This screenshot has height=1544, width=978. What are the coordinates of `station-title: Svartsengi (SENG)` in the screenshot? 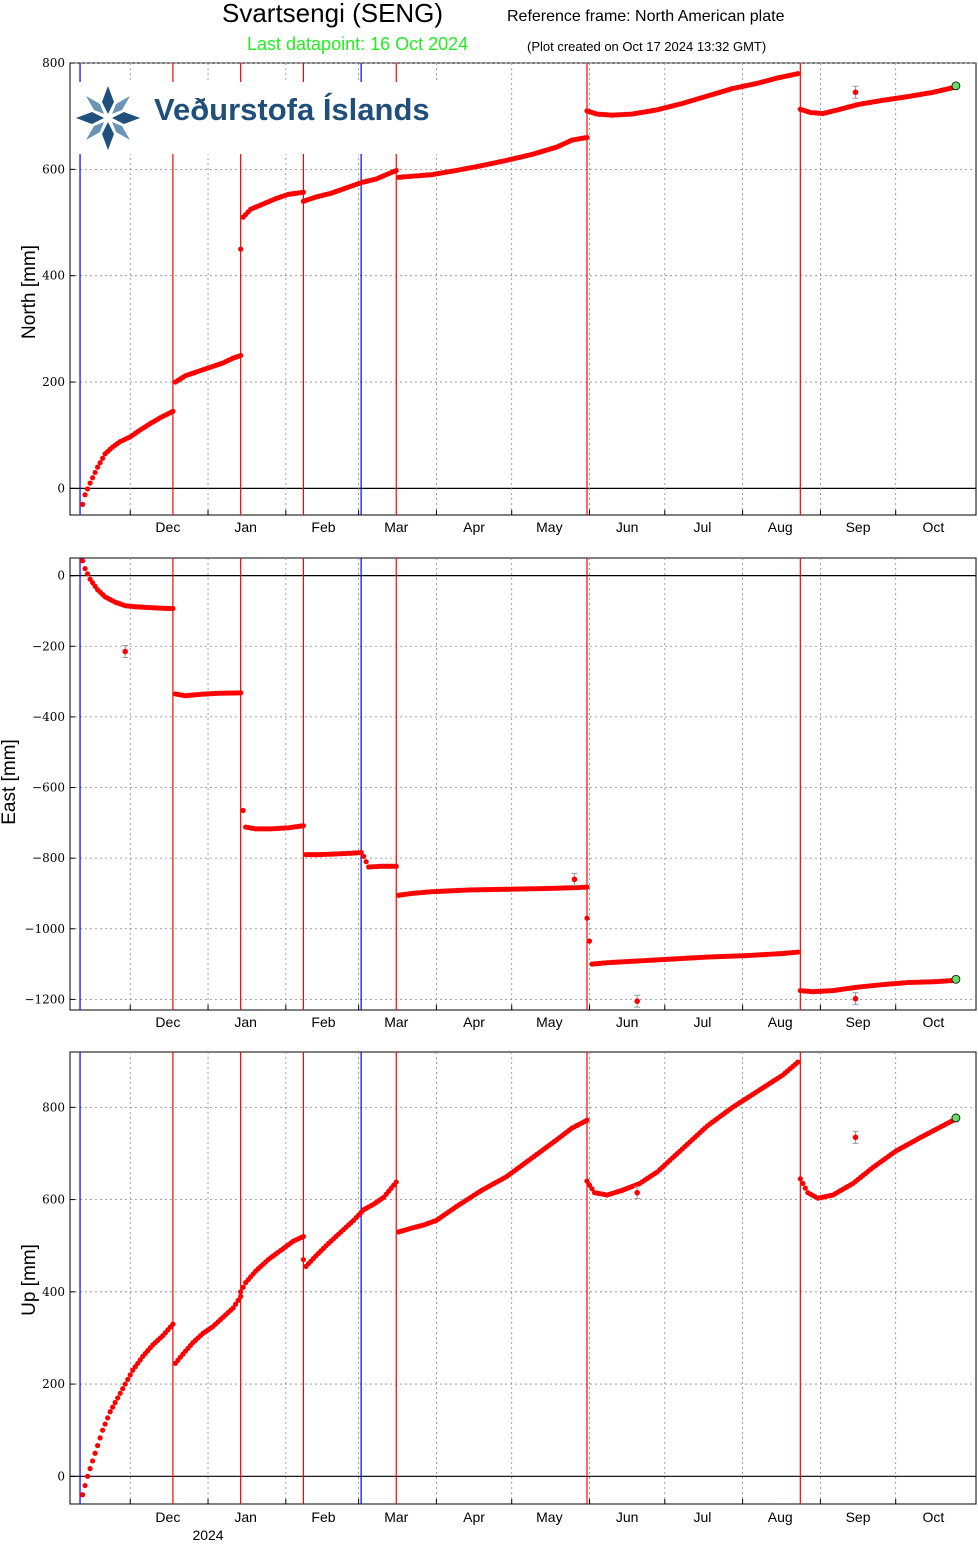 It's located at (333, 14).